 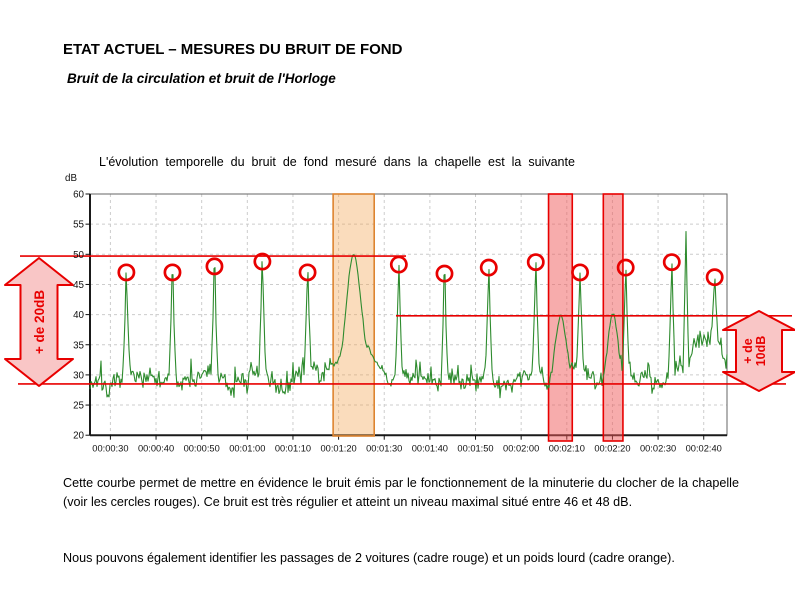 I want to click on svg-text: 60, so click(x=78, y=195).